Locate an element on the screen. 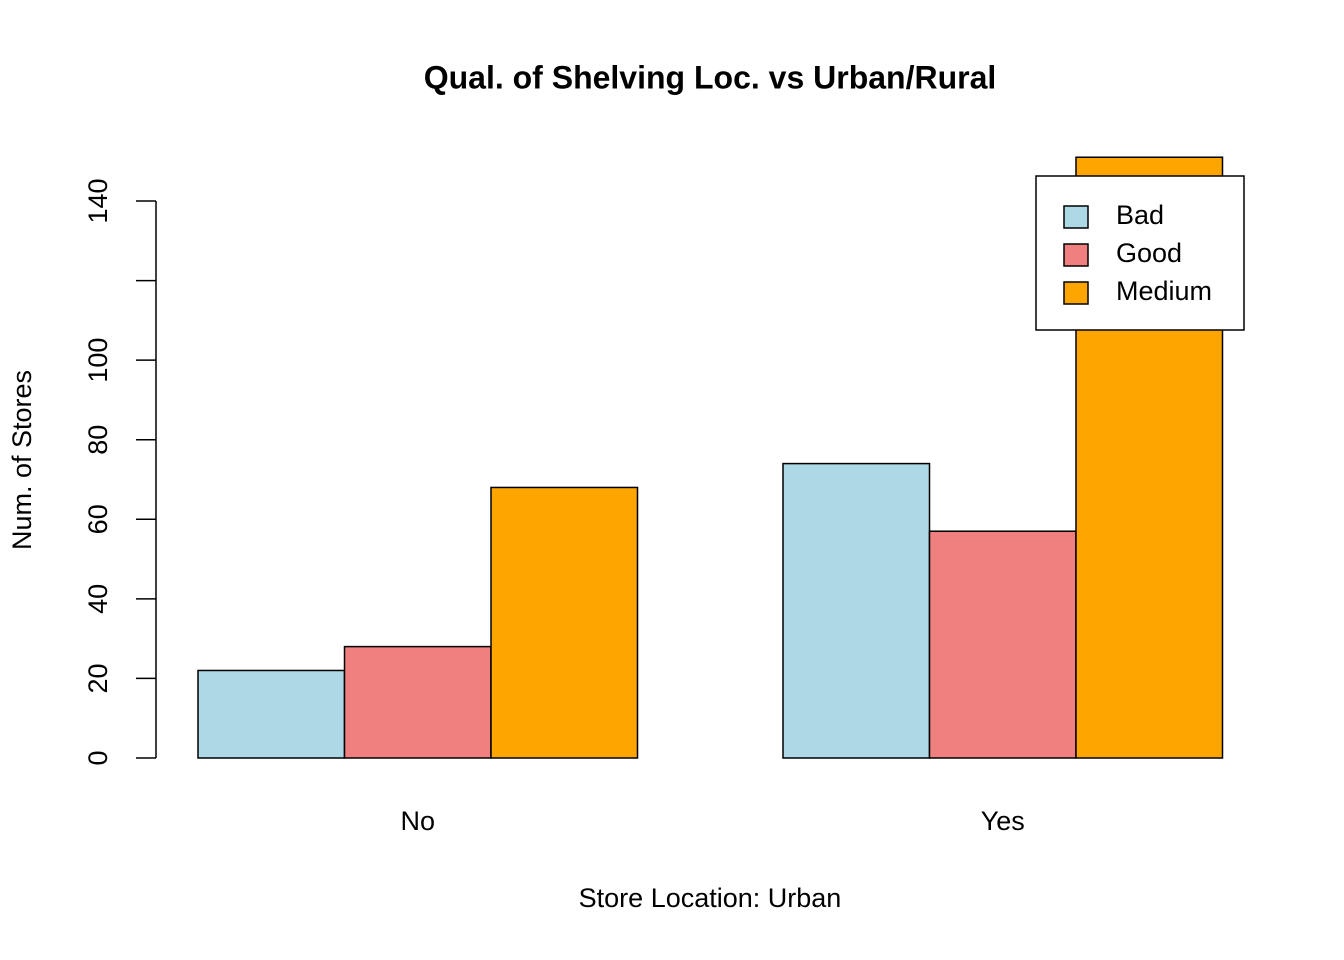  y-tick-label: 40 is located at coordinates (98, 599).